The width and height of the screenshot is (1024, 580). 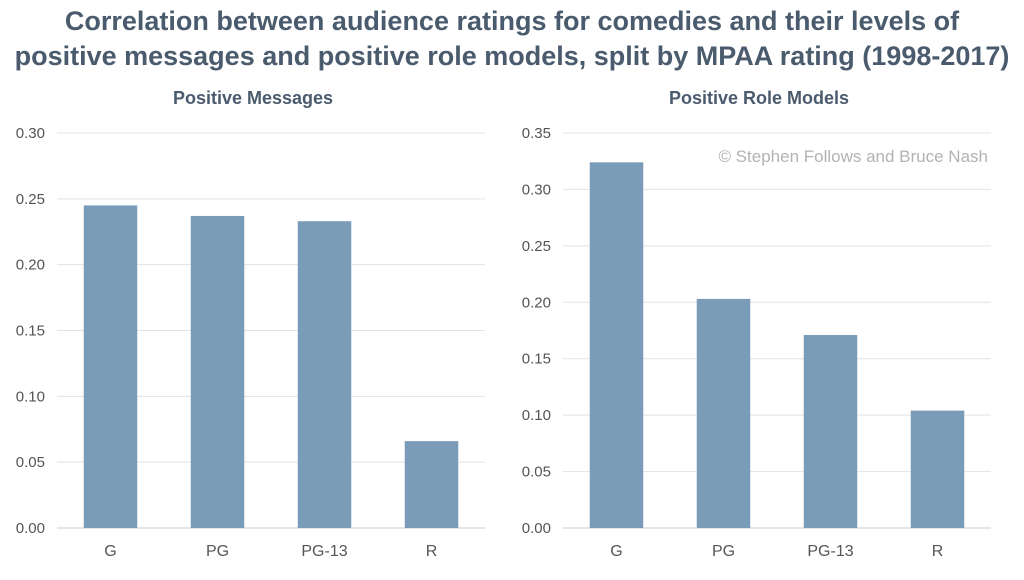 I want to click on y-tick-label: 0.35, so click(x=536, y=133).